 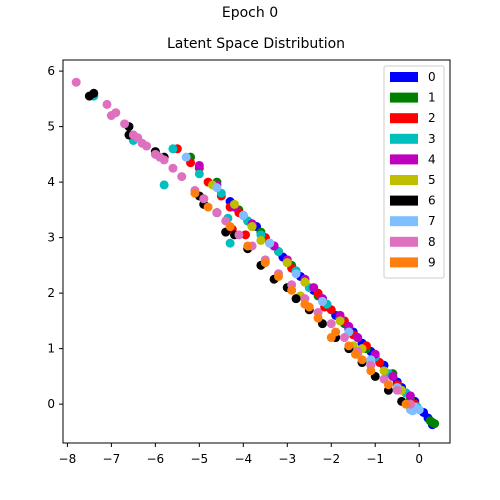 What do you see at coordinates (287, 459) in the screenshot?
I see `x-tick-label: −3` at bounding box center [287, 459].